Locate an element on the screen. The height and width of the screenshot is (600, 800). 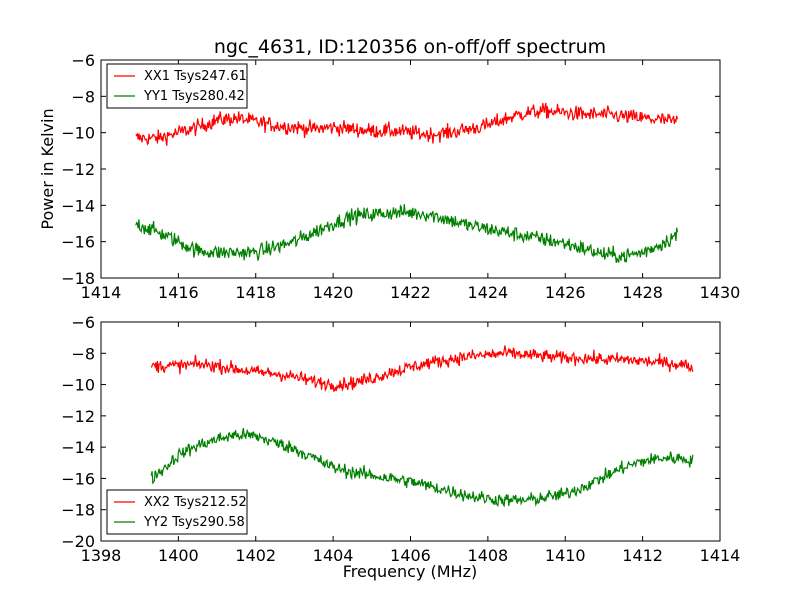
series-line-xx1 is located at coordinates (407, 124).